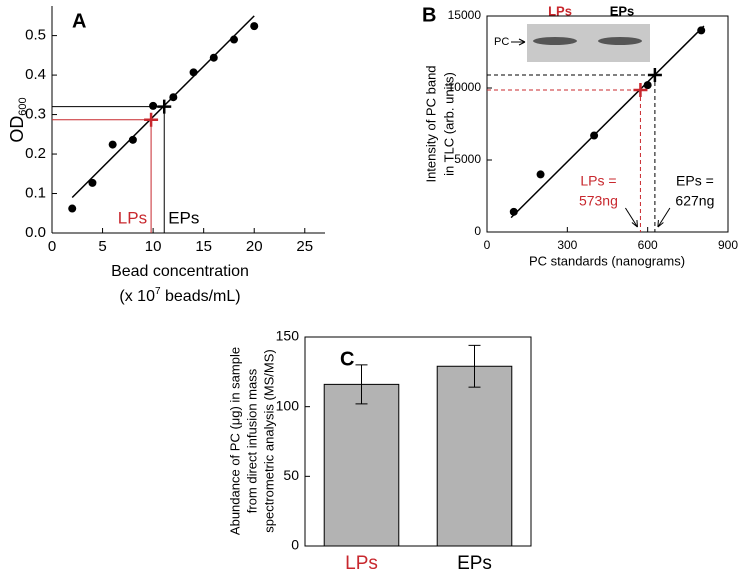 This screenshot has width=744, height=571. I want to click on lane-label: LPs, so click(560, 10).